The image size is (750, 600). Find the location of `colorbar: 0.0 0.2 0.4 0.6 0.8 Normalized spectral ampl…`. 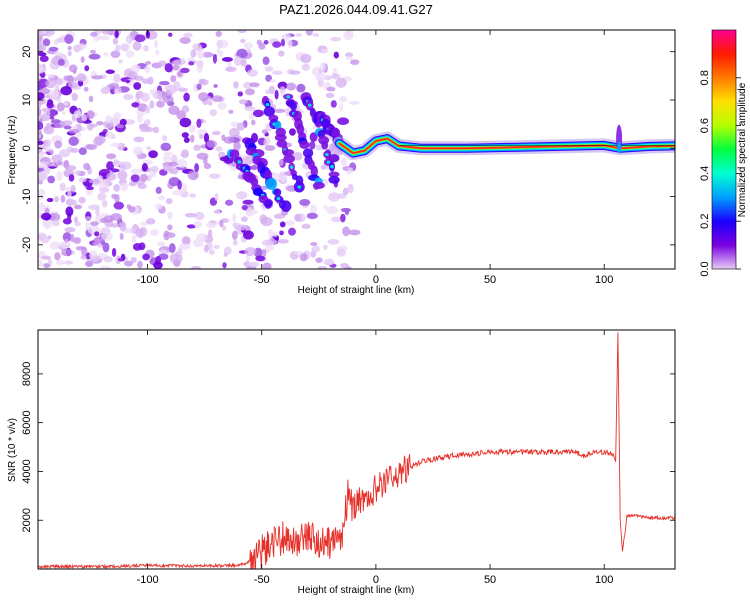

colorbar: 0.0 0.2 0.4 0.6 0.8 Normalized spectral ampl… is located at coordinates (723, 153).